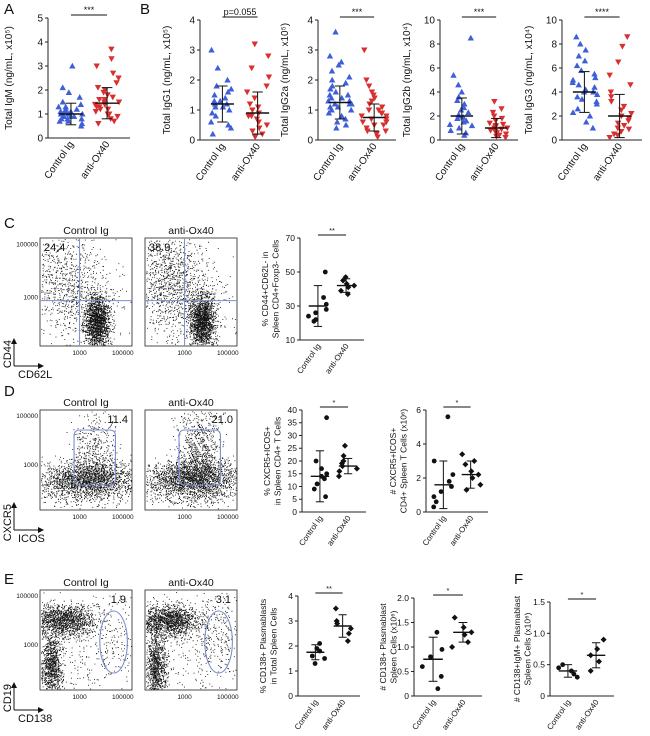 This screenshot has width=650, height=736. What do you see at coordinates (117, 420) in the screenshot?
I see `gate-percent: 11.4` at bounding box center [117, 420].